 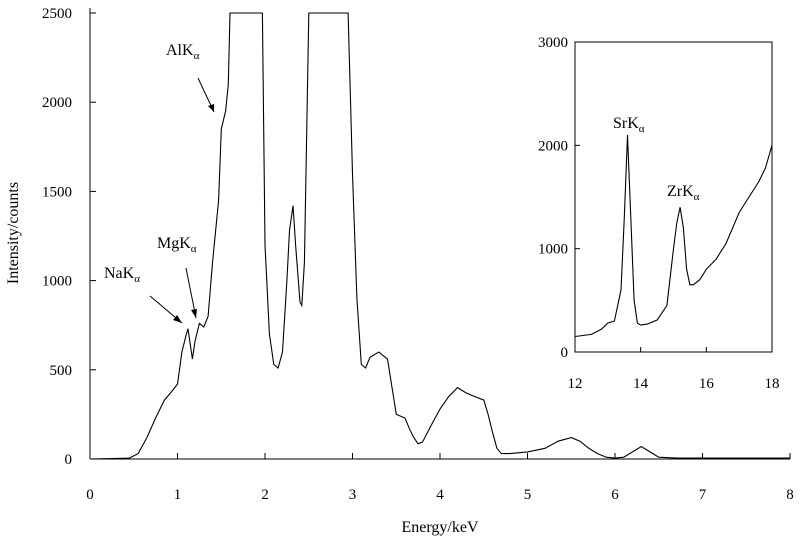 What do you see at coordinates (439, 527) in the screenshot?
I see `main-x-axis-title: Energy/keV` at bounding box center [439, 527].